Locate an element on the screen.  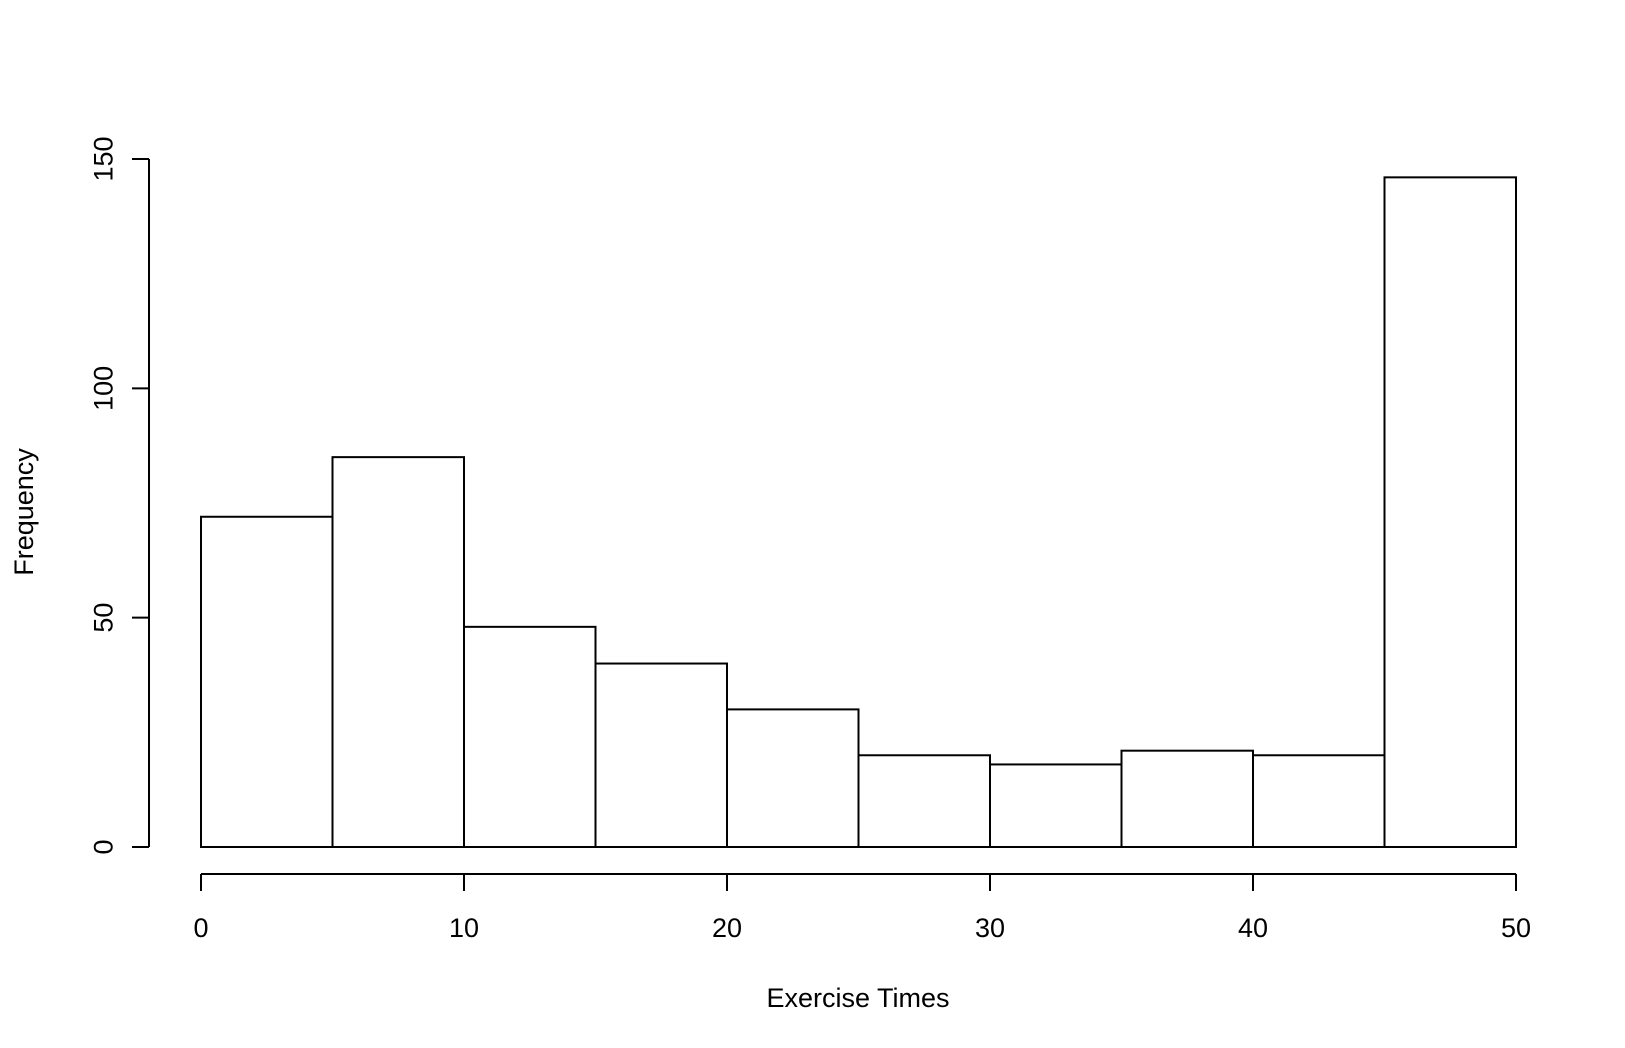
x-axis-title: Exercise Times is located at coordinates (857, 998).